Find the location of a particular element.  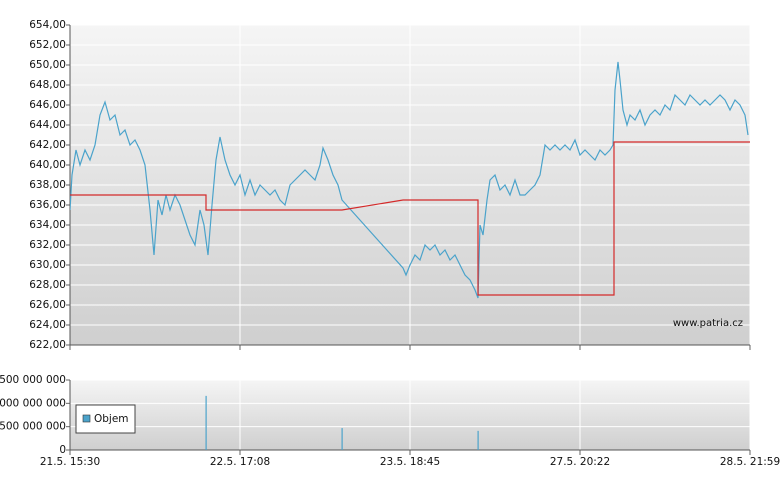

watermark: www.patria.cz is located at coordinates (708, 323).